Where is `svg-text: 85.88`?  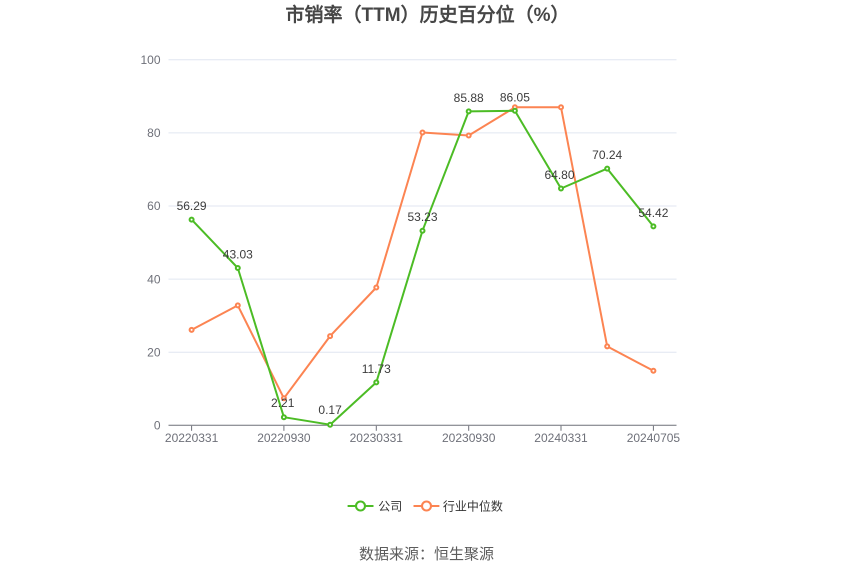
svg-text: 85.88 is located at coordinates (469, 98).